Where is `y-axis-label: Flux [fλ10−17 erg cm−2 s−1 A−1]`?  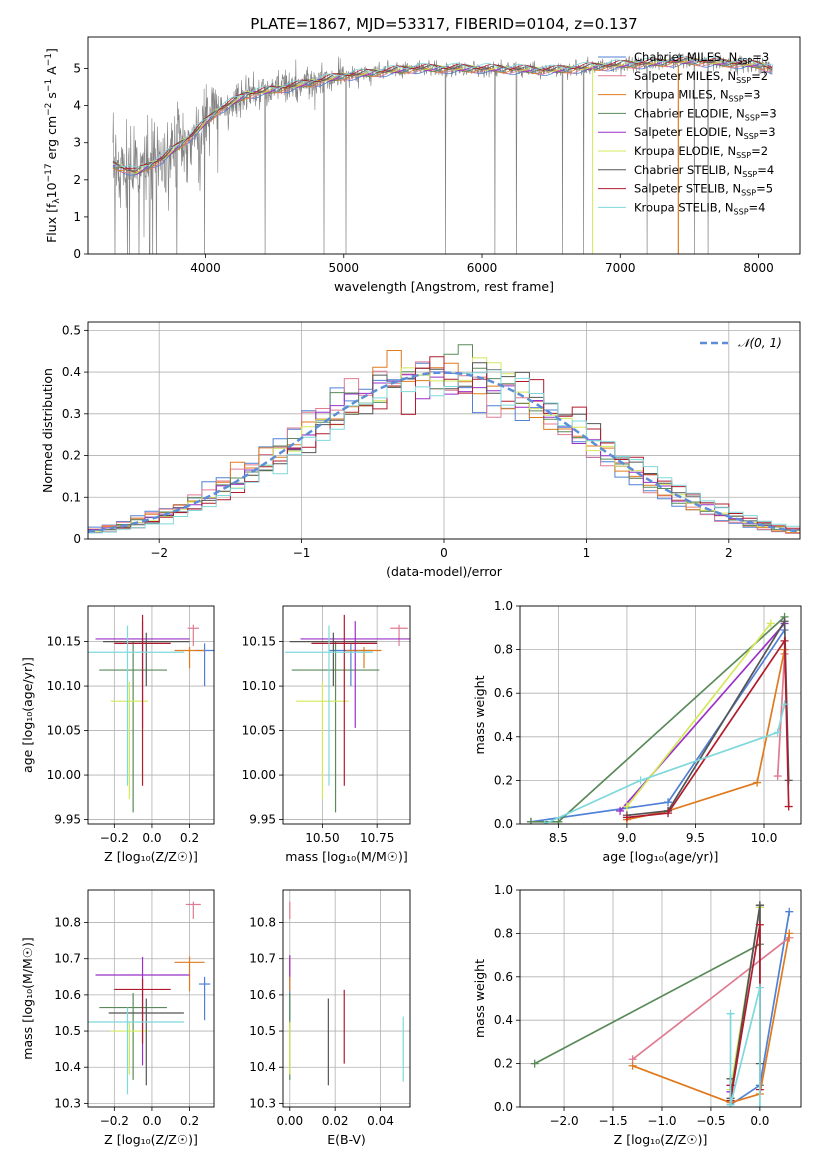
y-axis-label: Flux [fλ10−17 erg cm−2 s−1 A−1] is located at coordinates (53, 145).